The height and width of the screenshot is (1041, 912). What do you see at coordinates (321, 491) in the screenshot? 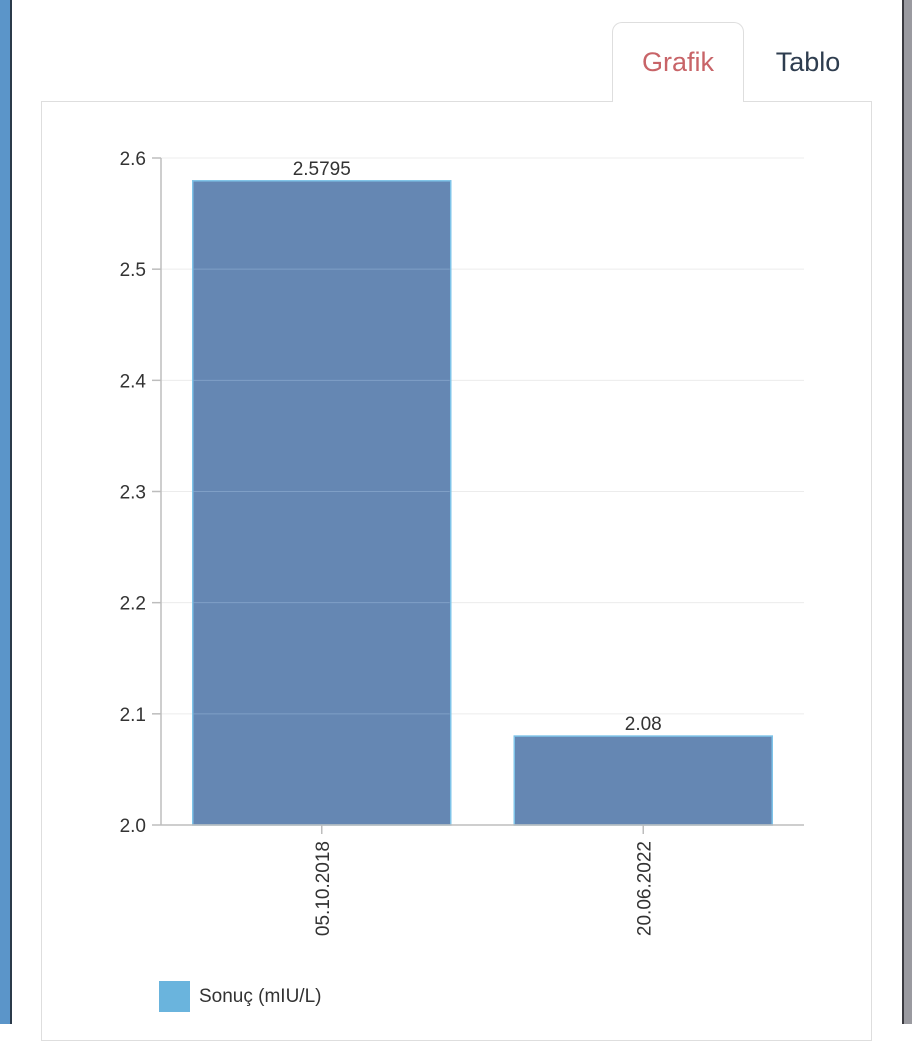
I see `bar-gridlines` at bounding box center [321, 491].